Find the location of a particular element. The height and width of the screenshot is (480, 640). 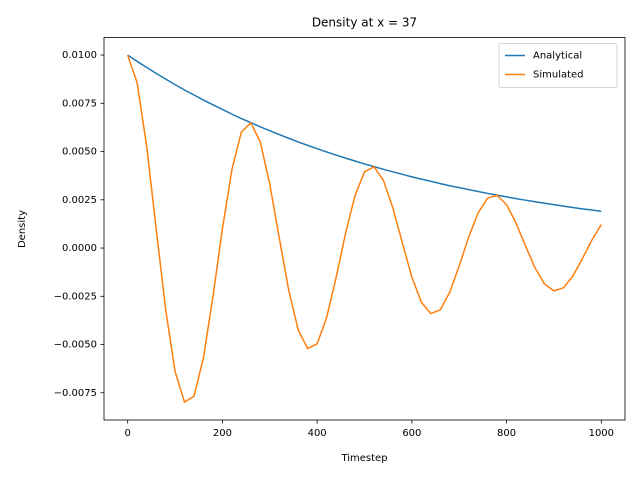

legend: Analytical Simulated is located at coordinates (558, 65).